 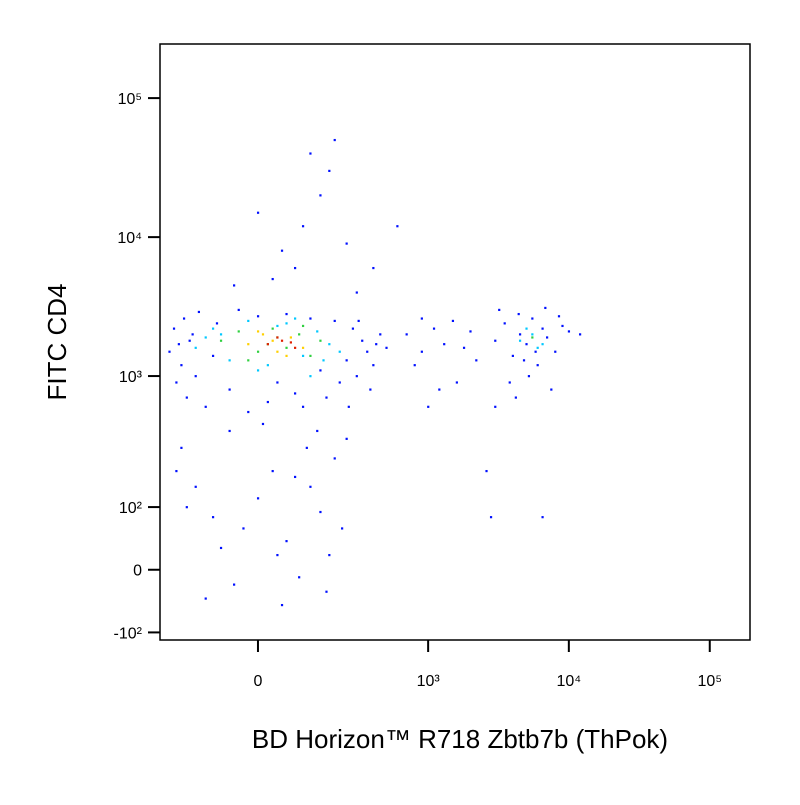 I want to click on y-tick-label: 0, so click(x=137, y=571).